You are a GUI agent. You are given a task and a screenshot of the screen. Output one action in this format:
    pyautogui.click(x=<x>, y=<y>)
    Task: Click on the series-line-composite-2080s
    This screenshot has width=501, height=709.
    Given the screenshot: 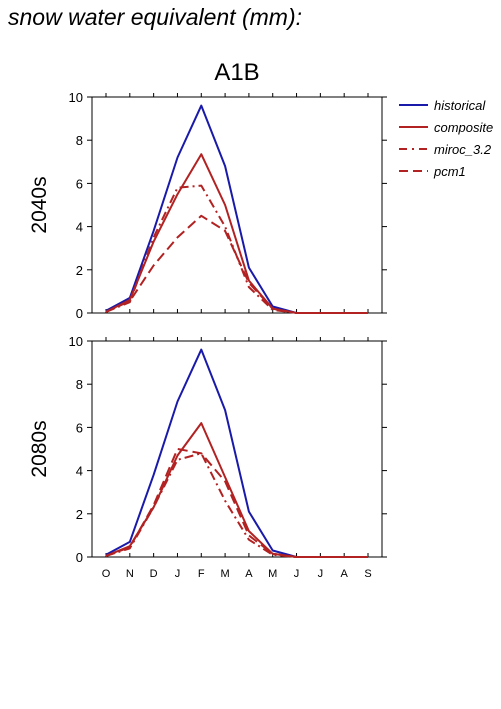 What is the action you would take?
    pyautogui.click(x=236, y=490)
    